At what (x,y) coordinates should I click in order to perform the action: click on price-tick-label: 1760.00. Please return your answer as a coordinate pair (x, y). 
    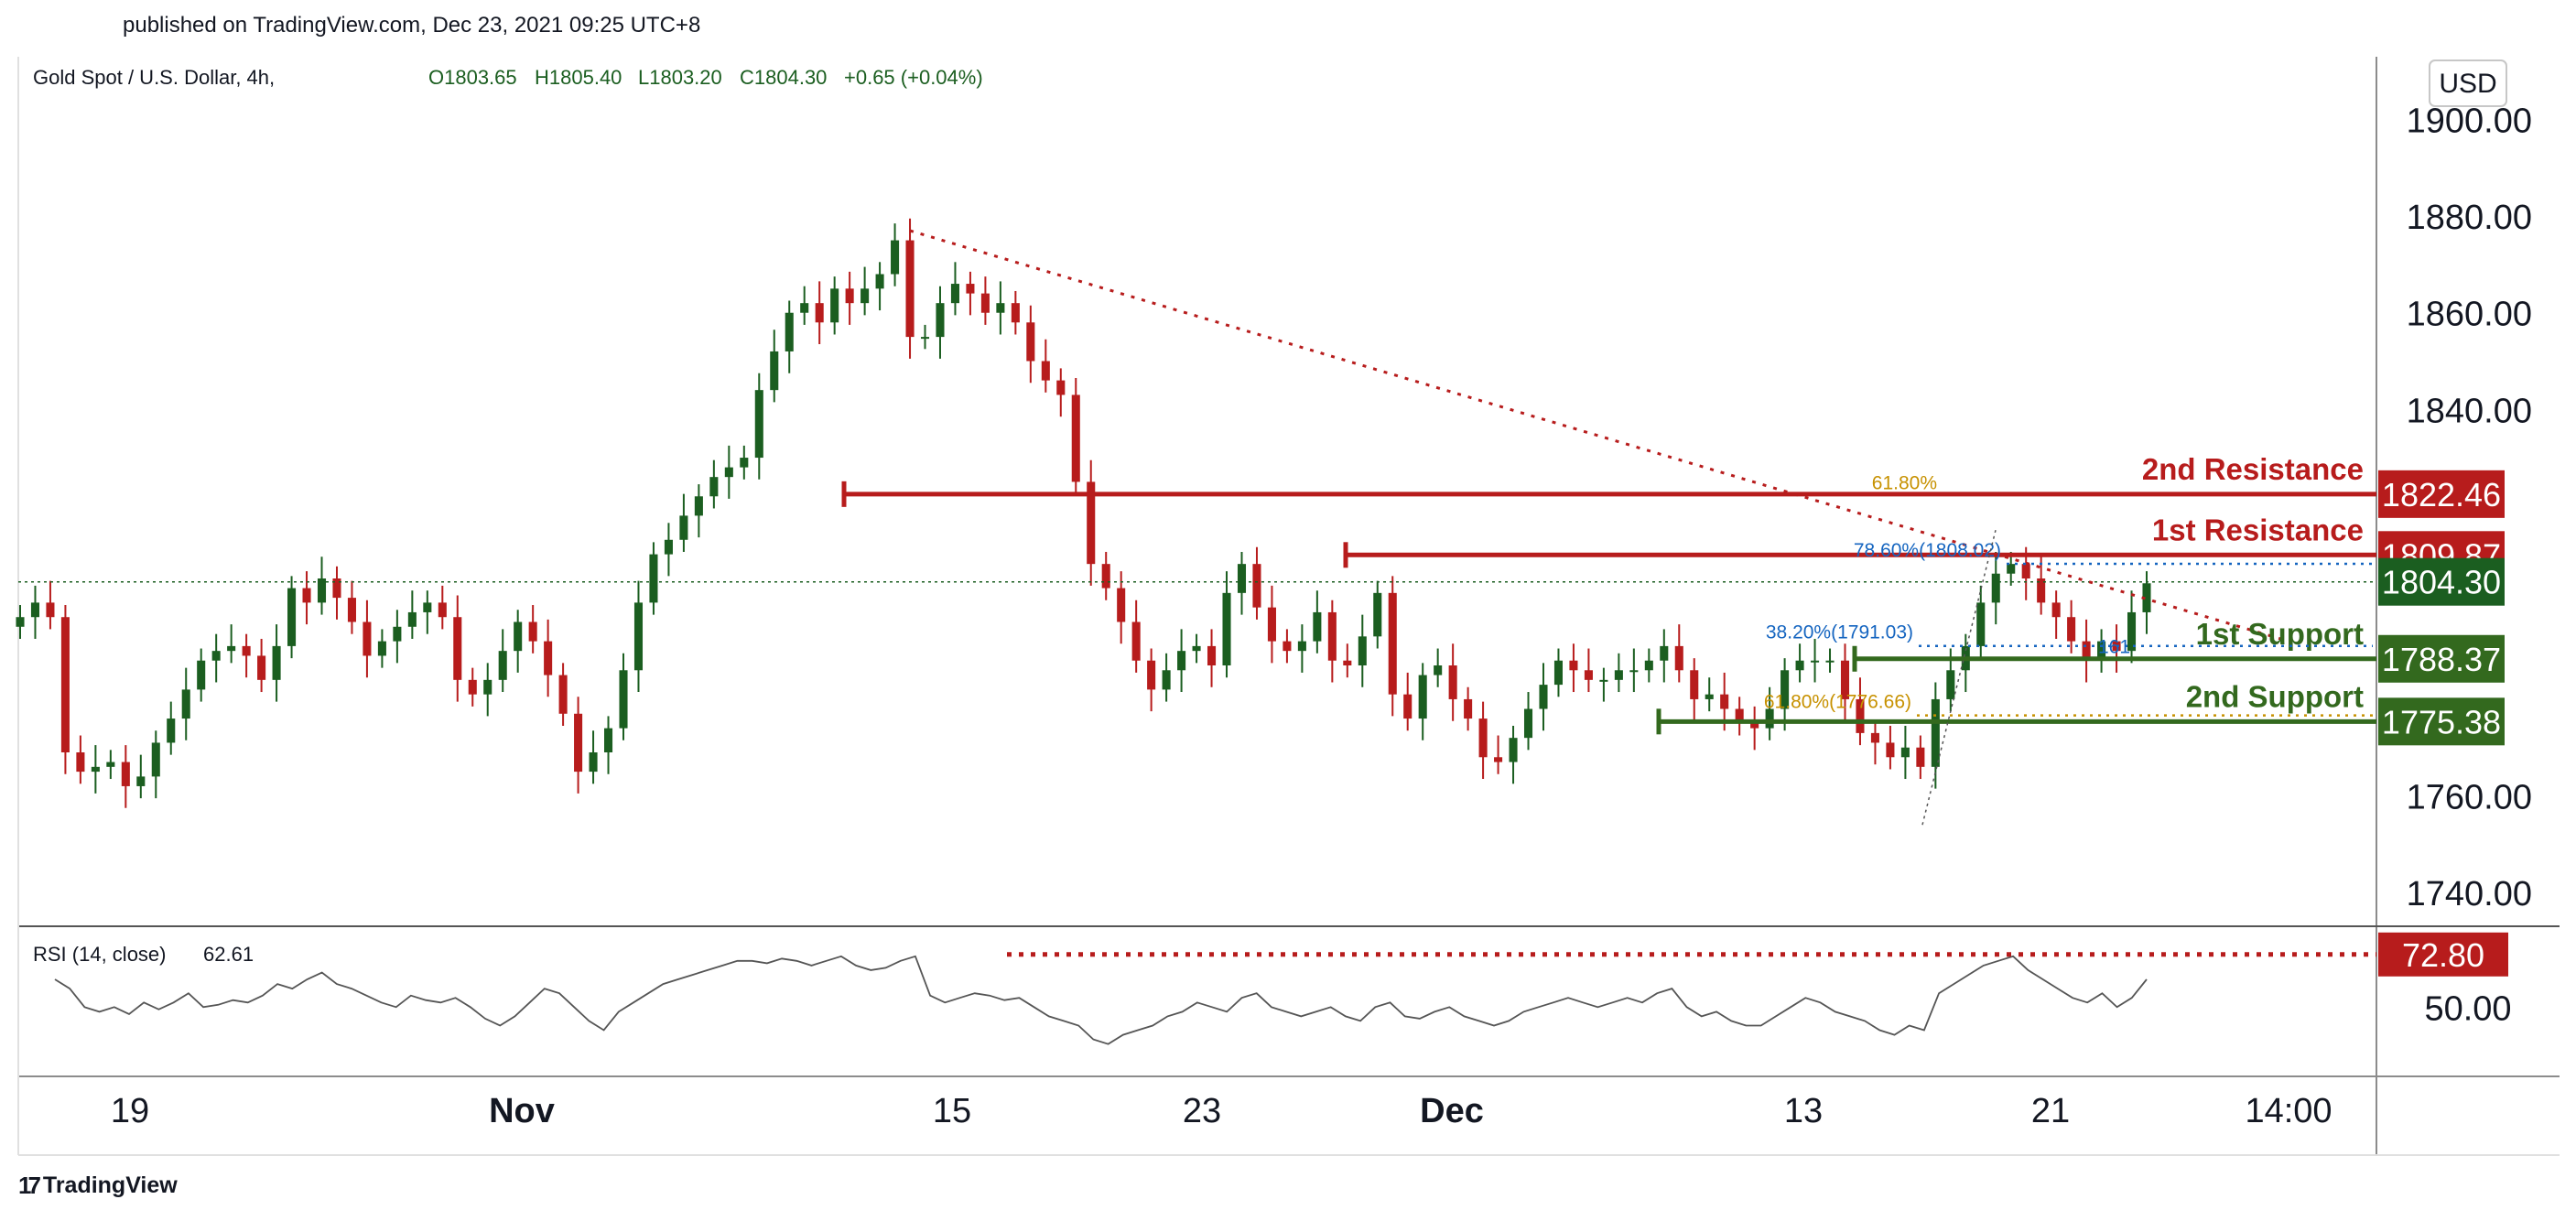
    Looking at the image, I should click on (2469, 798).